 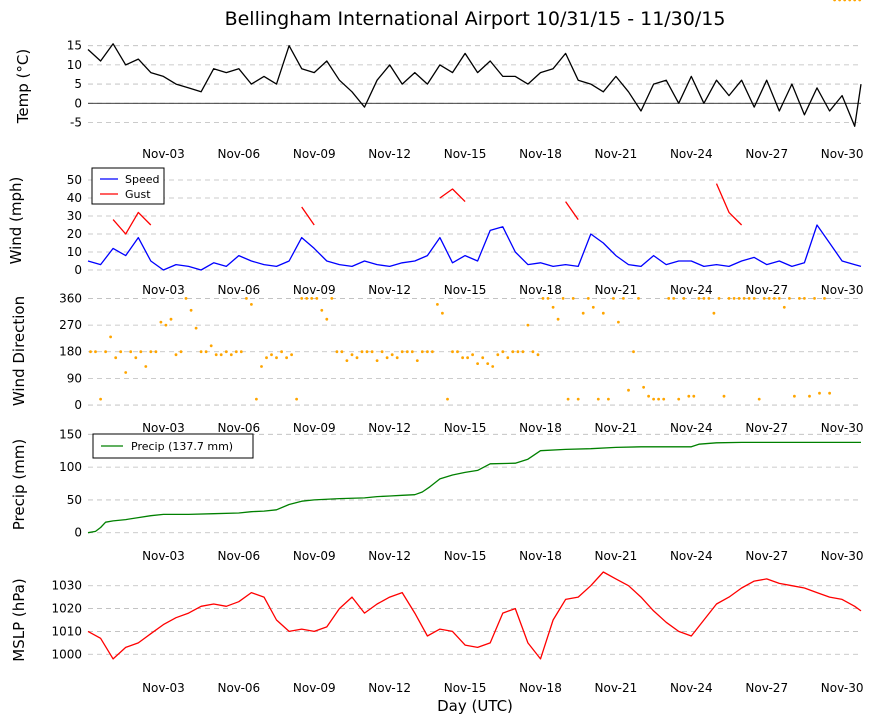 I want to click on x-tick-label-wind: Nov-21, so click(x=616, y=290).